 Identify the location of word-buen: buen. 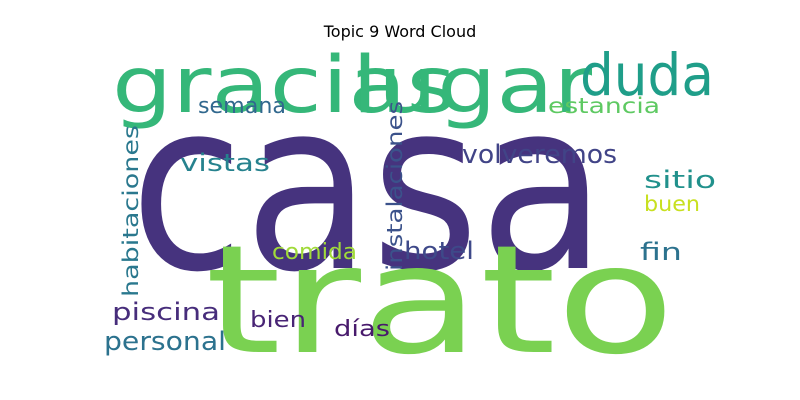
(672, 204).